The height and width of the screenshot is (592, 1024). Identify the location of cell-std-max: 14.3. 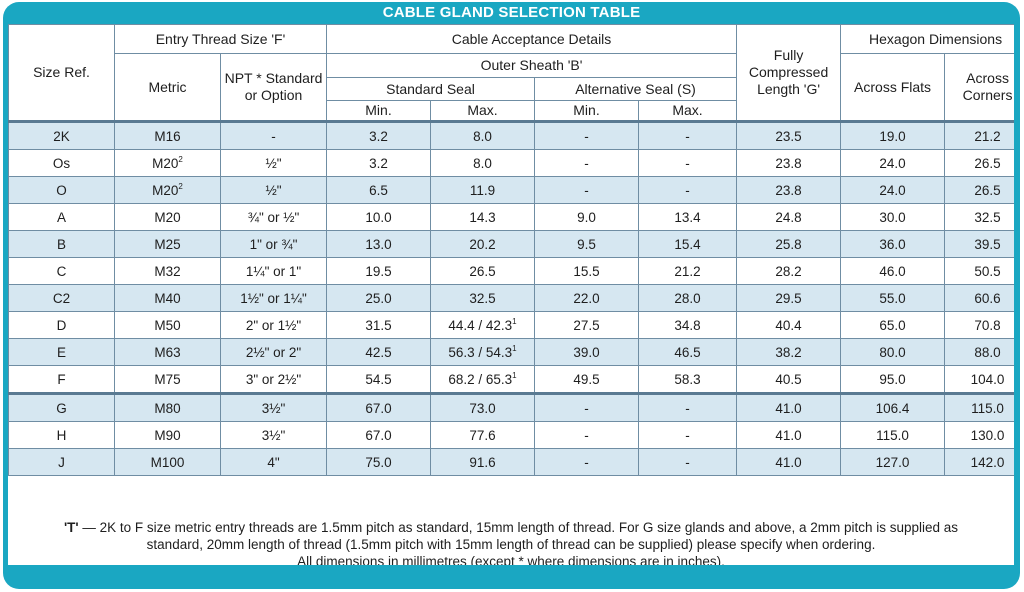
(482, 217).